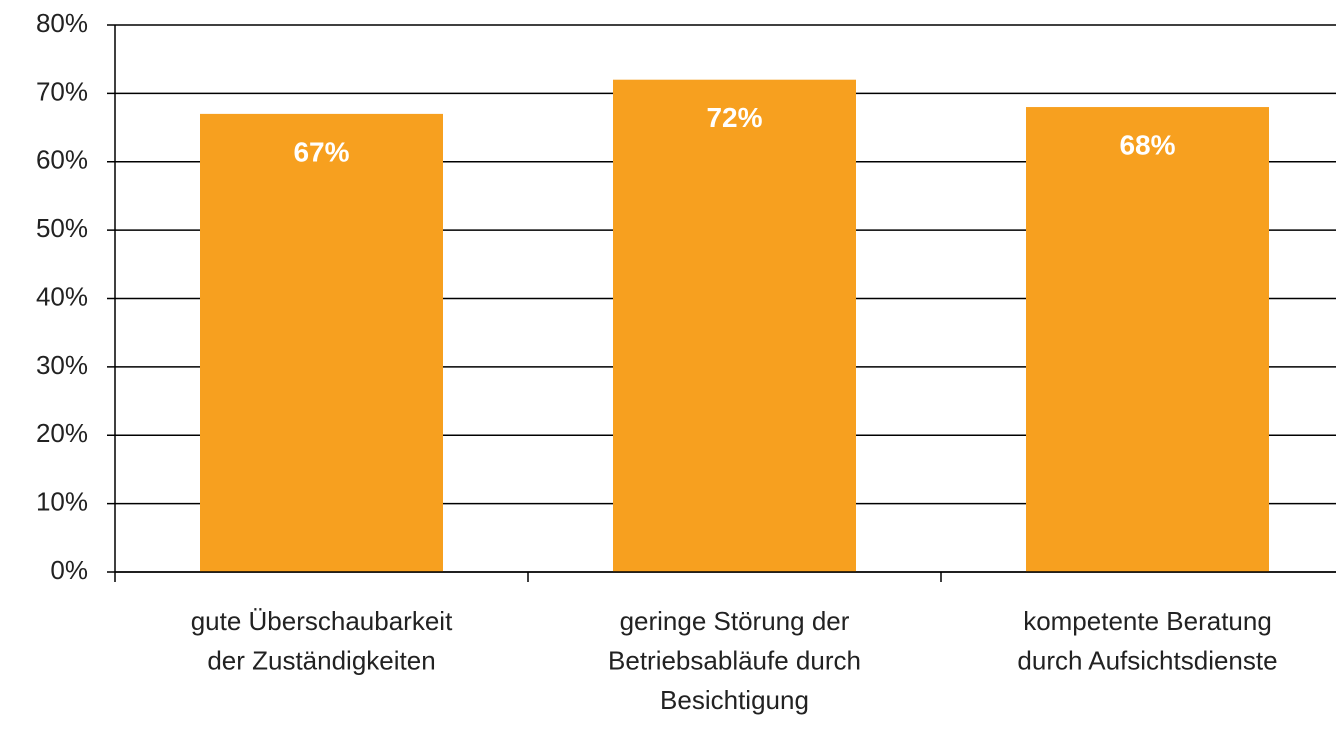  I want to click on y-tick-label: 0%, so click(69, 570).